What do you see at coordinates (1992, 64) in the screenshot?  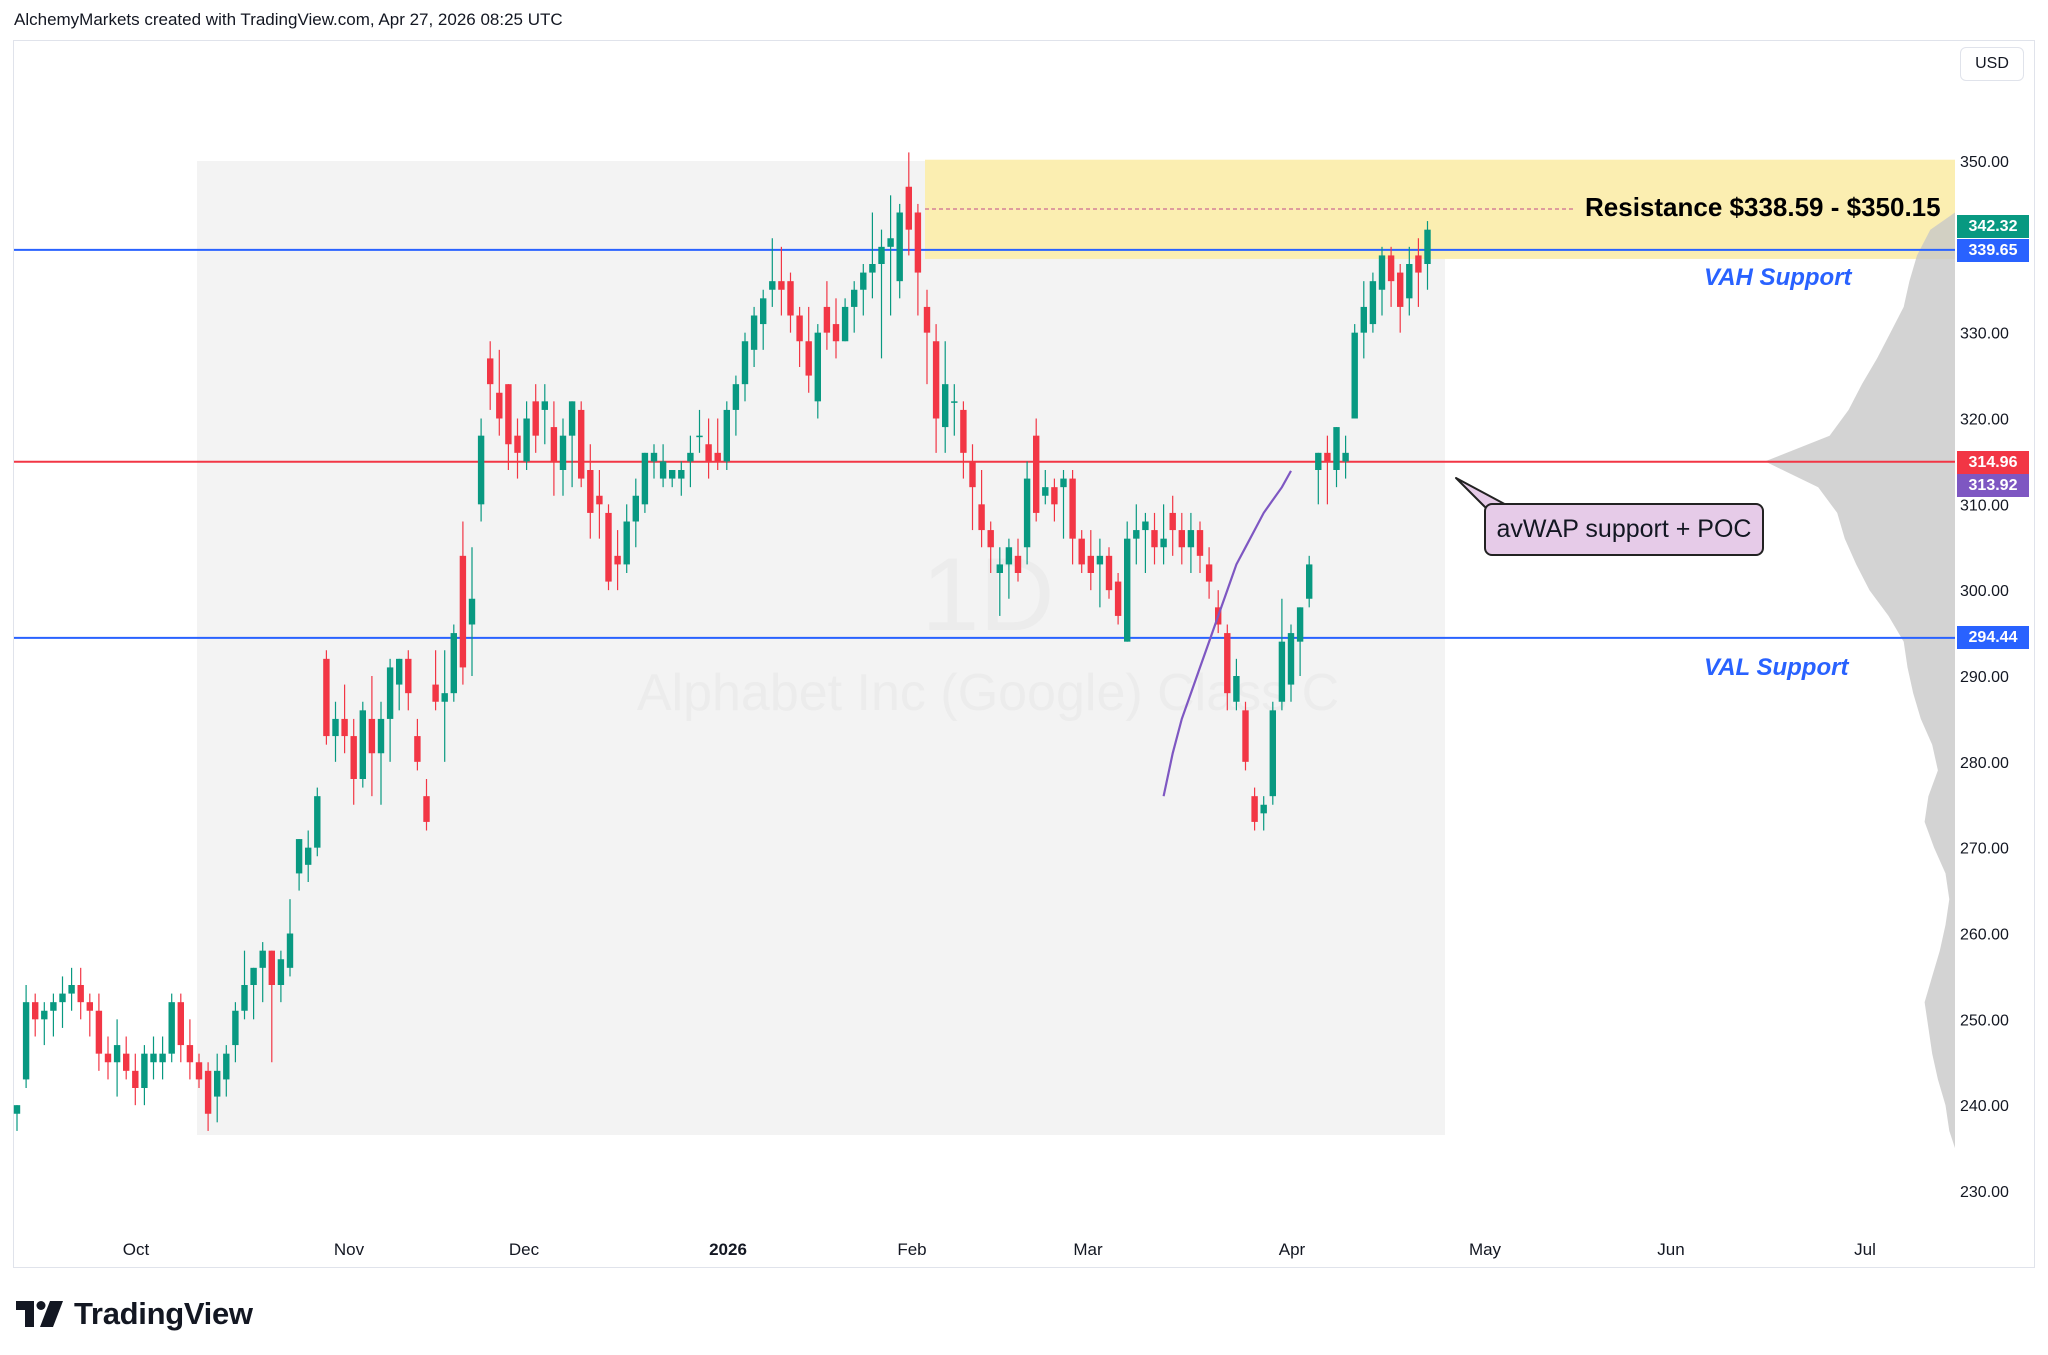 I see `currency-button: USD` at bounding box center [1992, 64].